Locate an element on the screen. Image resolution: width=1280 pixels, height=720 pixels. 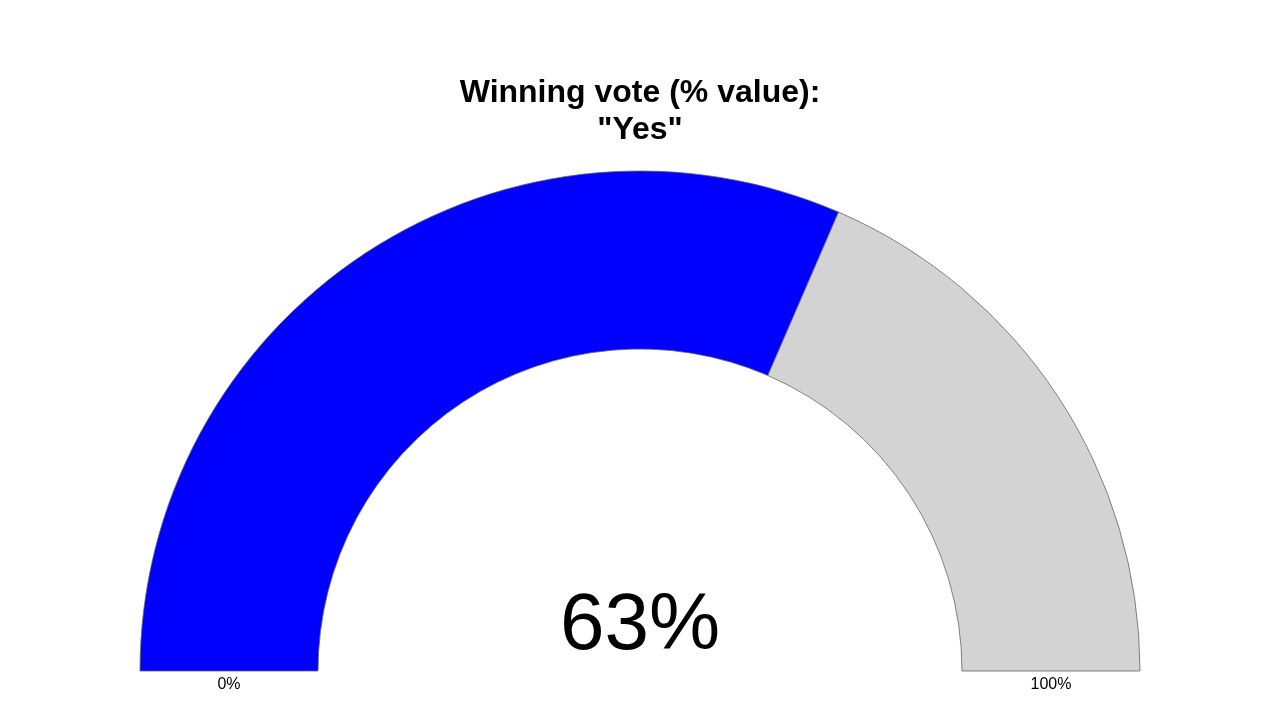
chart-title: Winning vote (% value): "Yes" is located at coordinates (640, 109).